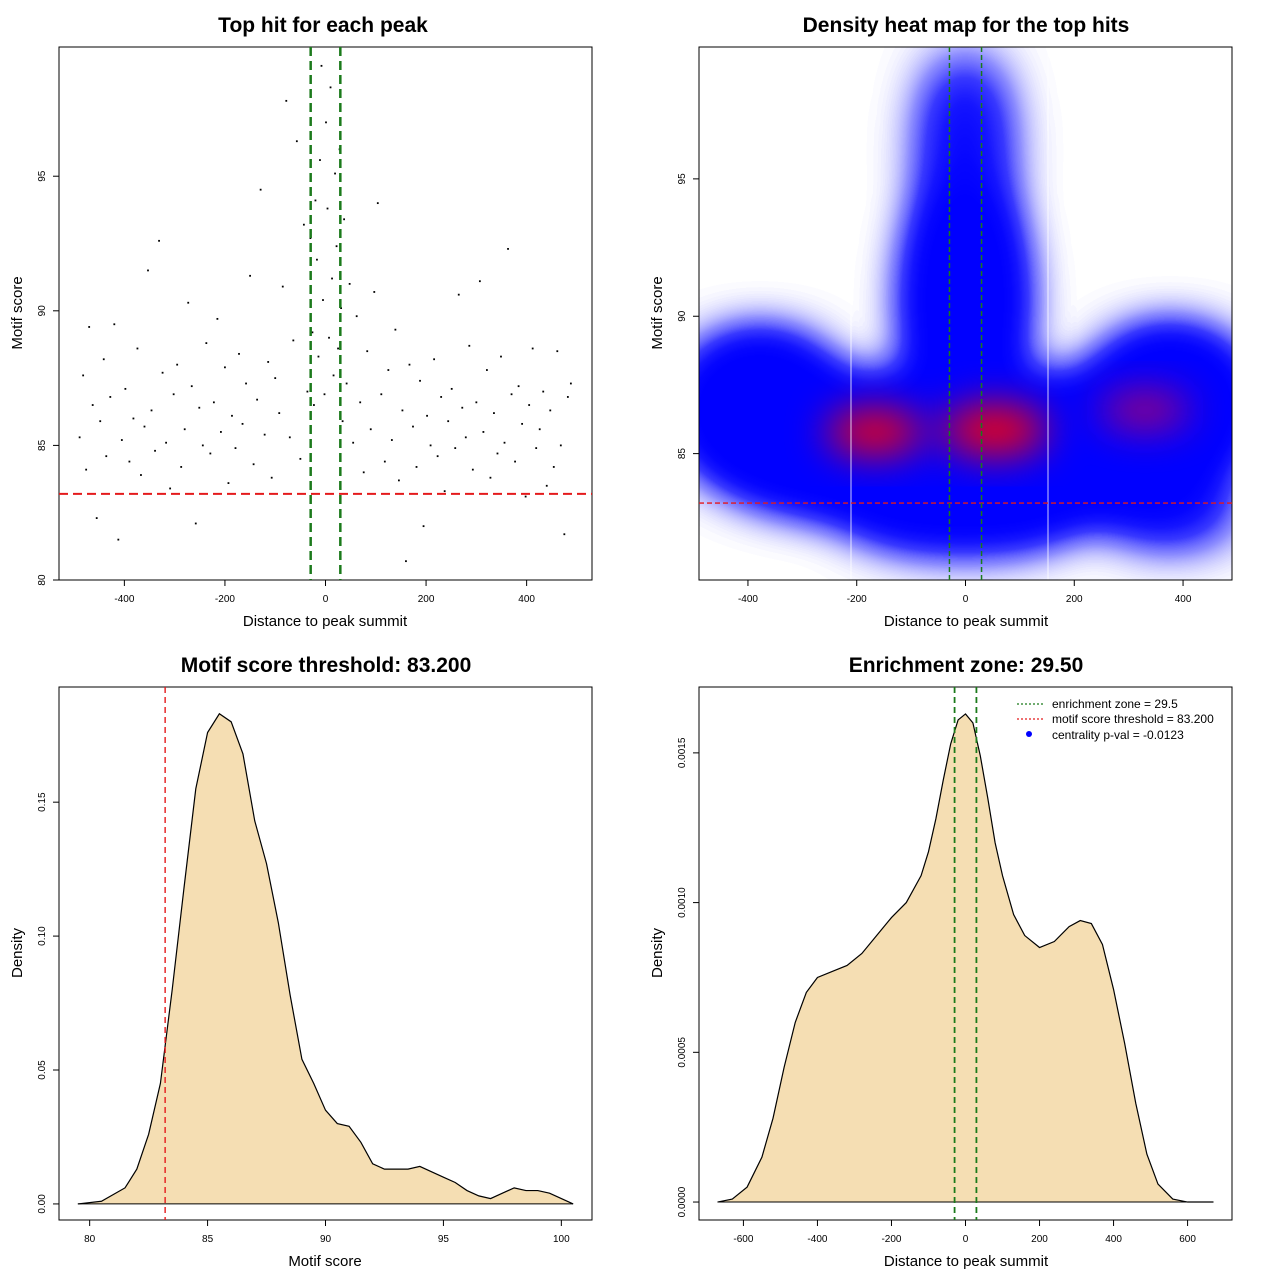  I want to click on legend-zone-label: enrichment zone = 29.5, so click(1115, 704).